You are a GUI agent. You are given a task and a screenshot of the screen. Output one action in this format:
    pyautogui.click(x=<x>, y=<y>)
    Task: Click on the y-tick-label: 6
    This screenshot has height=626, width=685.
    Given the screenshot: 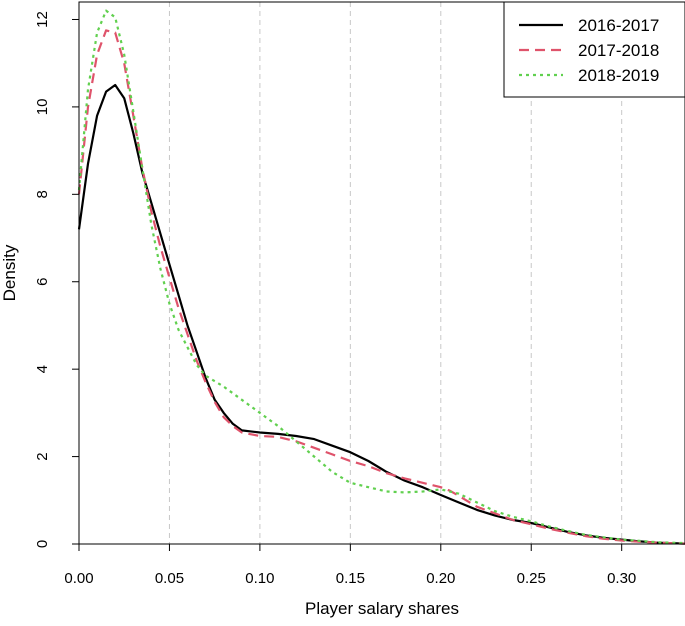 What is the action you would take?
    pyautogui.click(x=42, y=282)
    